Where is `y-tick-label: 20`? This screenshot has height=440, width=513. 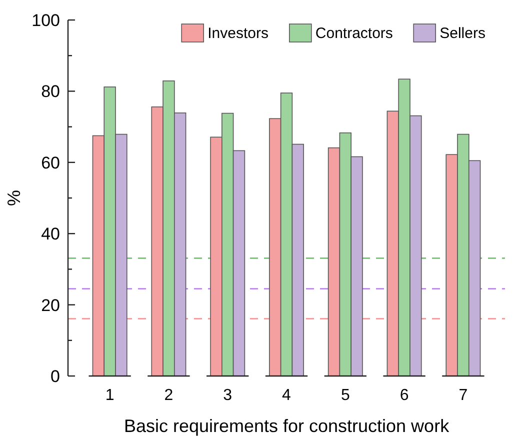
y-tick-label: 20 is located at coordinates (50, 305).